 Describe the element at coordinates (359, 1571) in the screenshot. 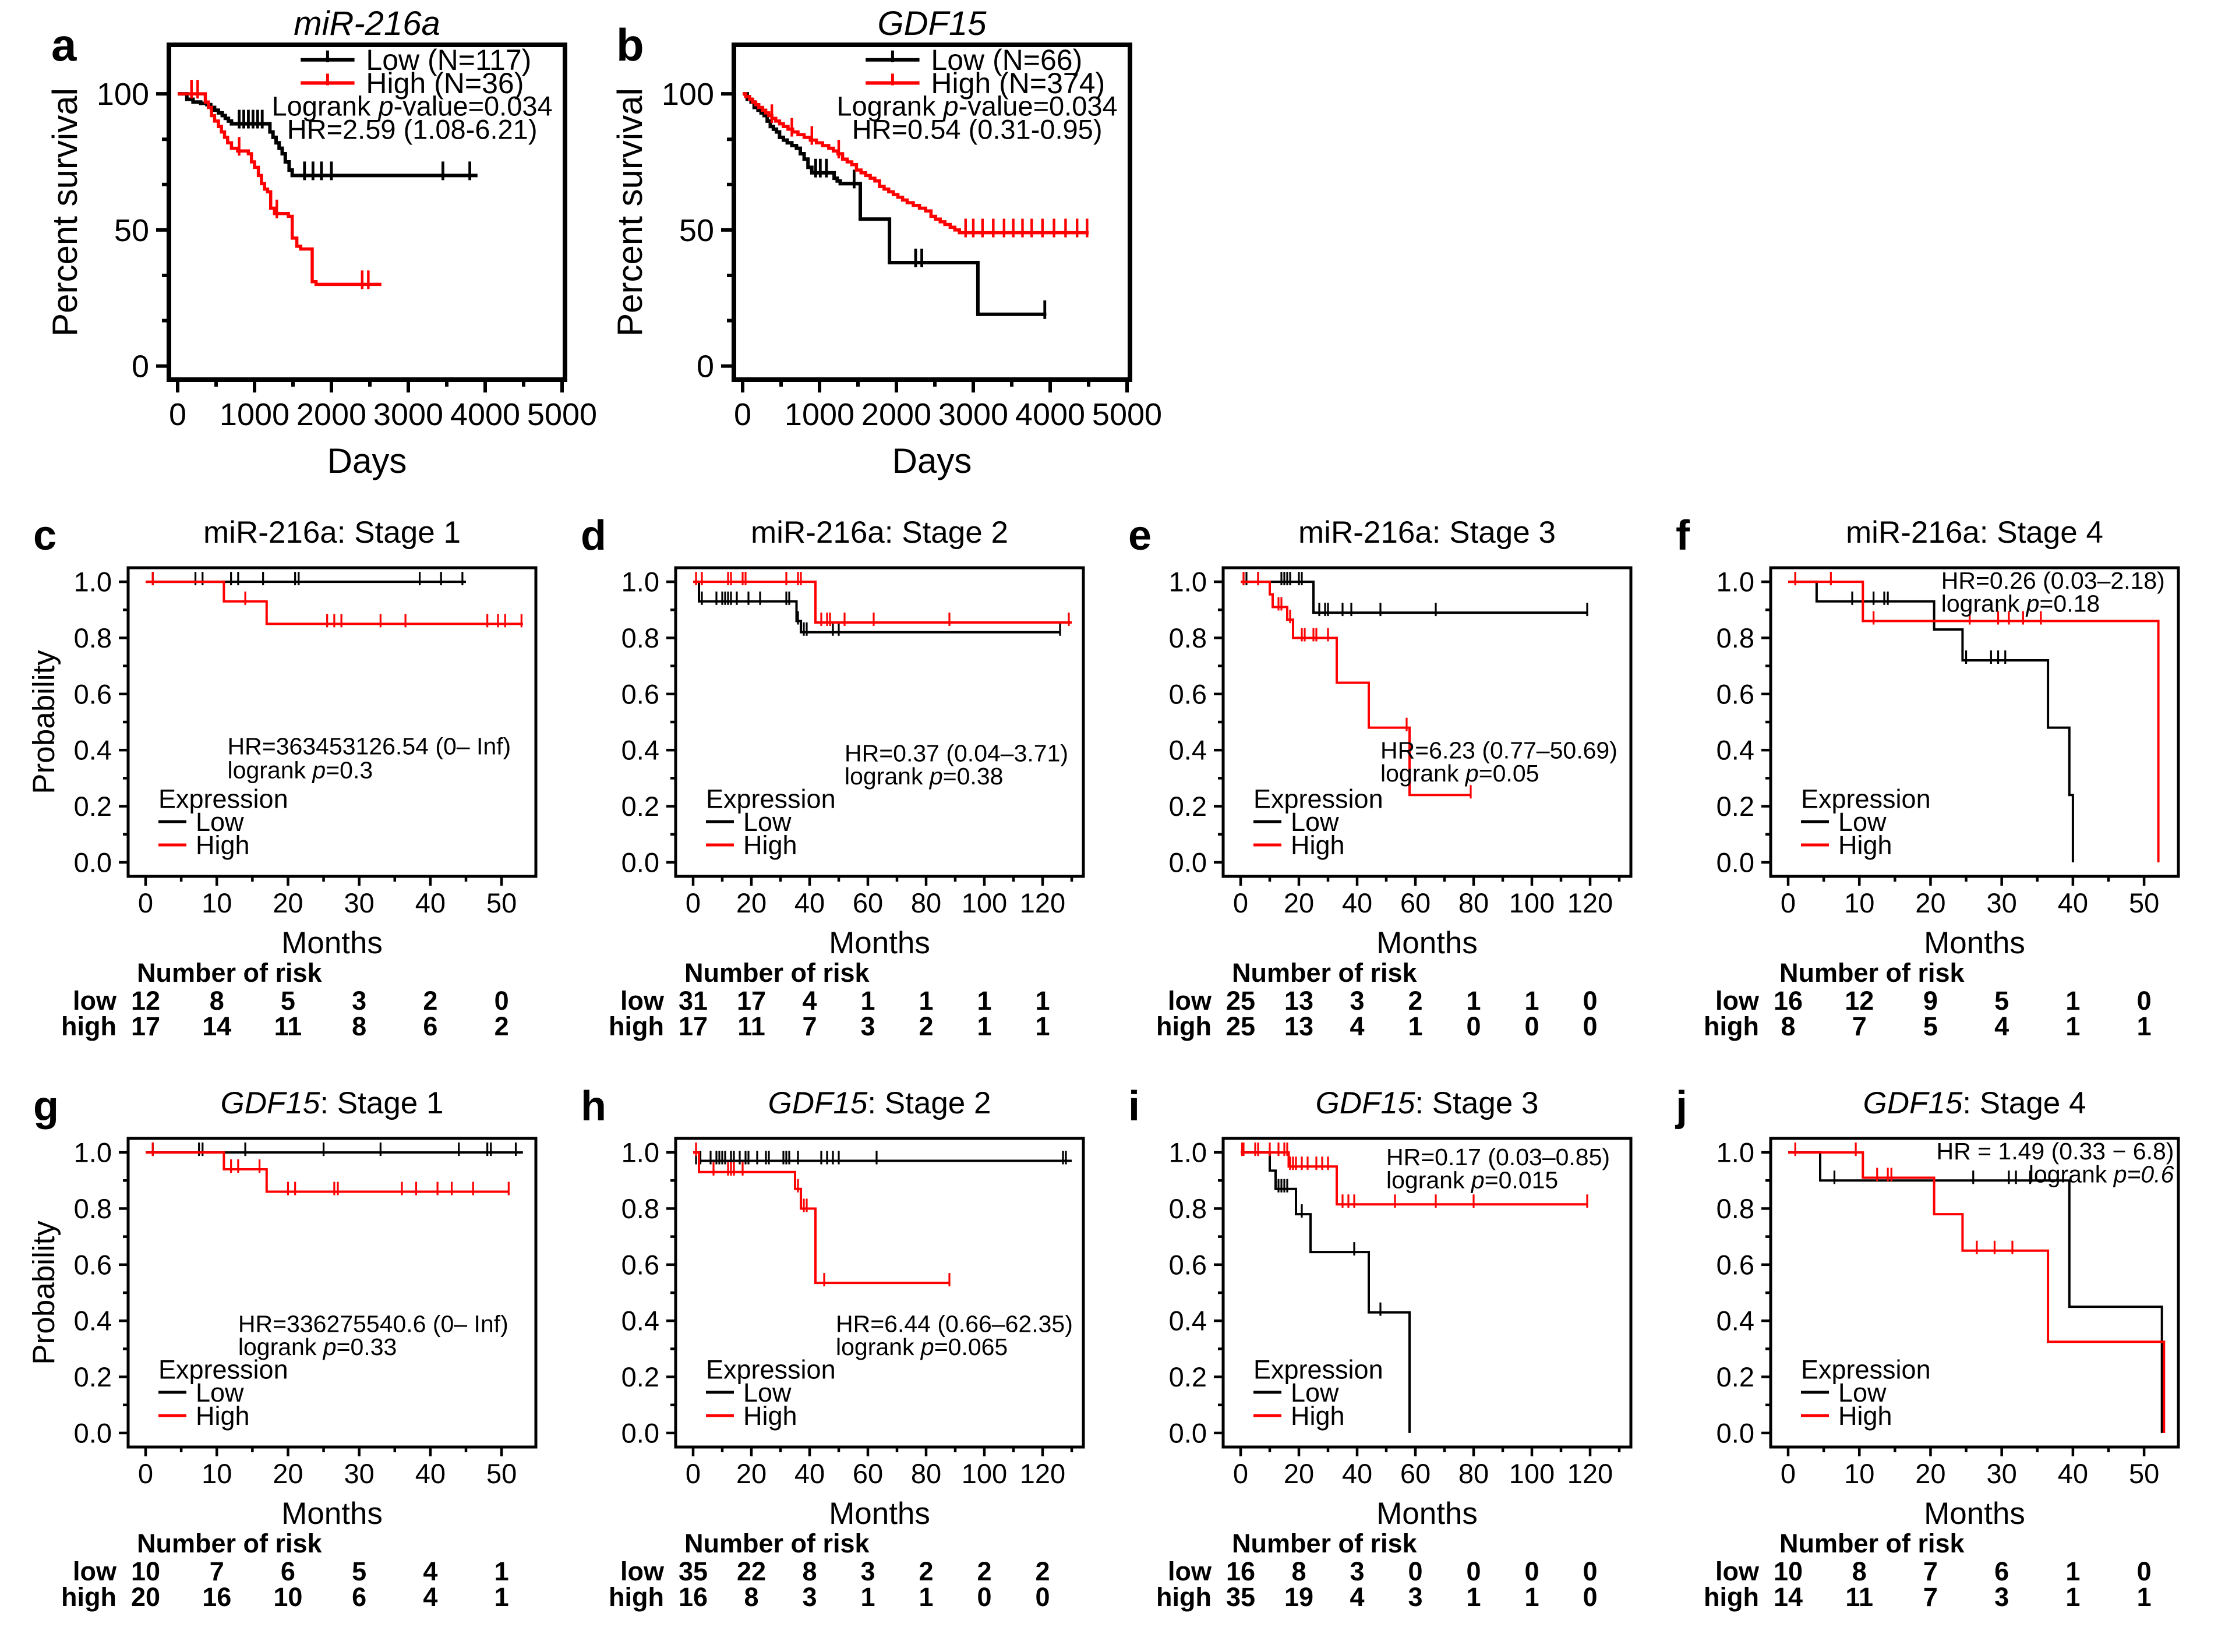

I see `risk-cell: 5` at that location.